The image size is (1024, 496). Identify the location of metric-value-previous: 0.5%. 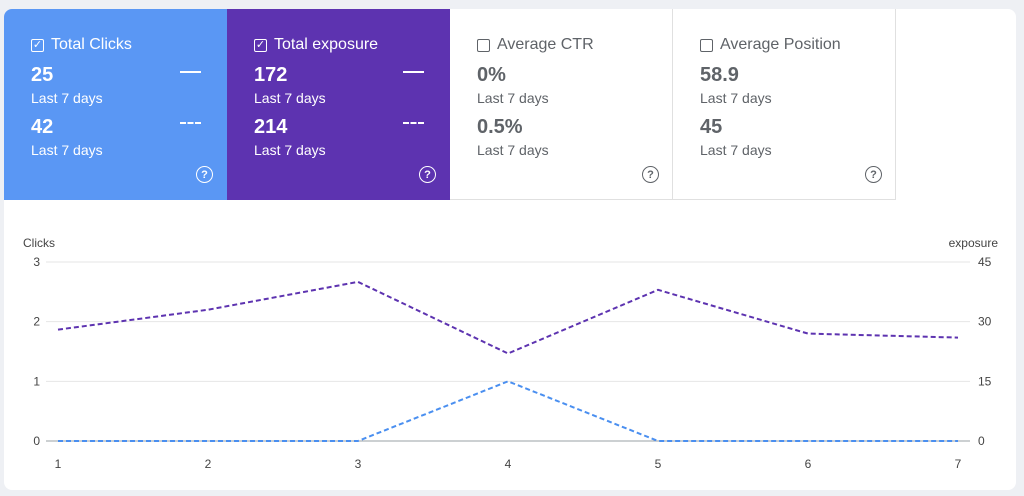
(500, 127).